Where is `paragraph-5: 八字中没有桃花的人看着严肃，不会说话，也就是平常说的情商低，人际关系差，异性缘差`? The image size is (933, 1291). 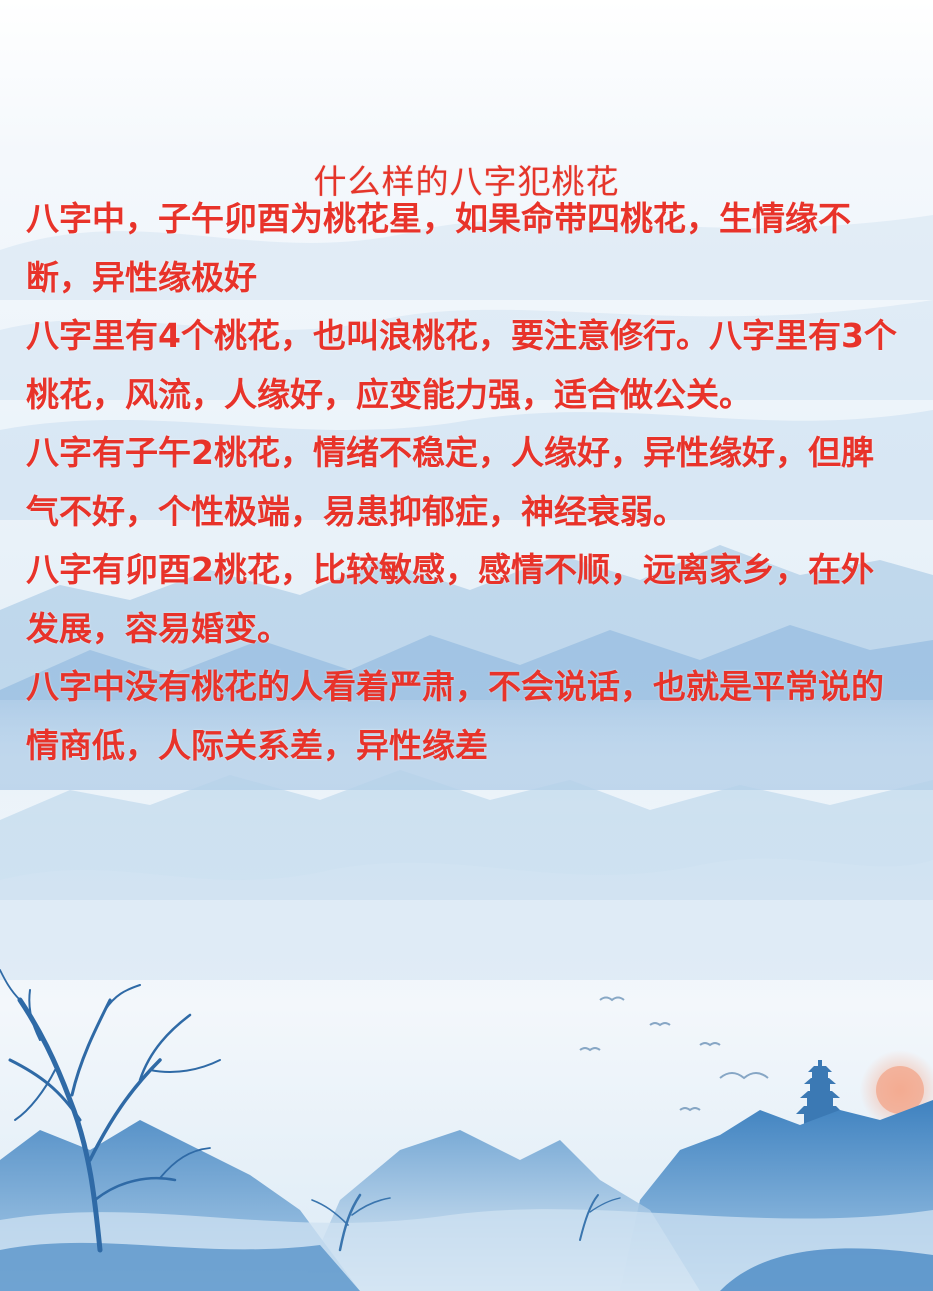
paragraph-5: 八字中没有桃花的人看着严肃，不会说话，也就是平常说的情商低，人际关系差，异性缘差 is located at coordinates (455, 716).